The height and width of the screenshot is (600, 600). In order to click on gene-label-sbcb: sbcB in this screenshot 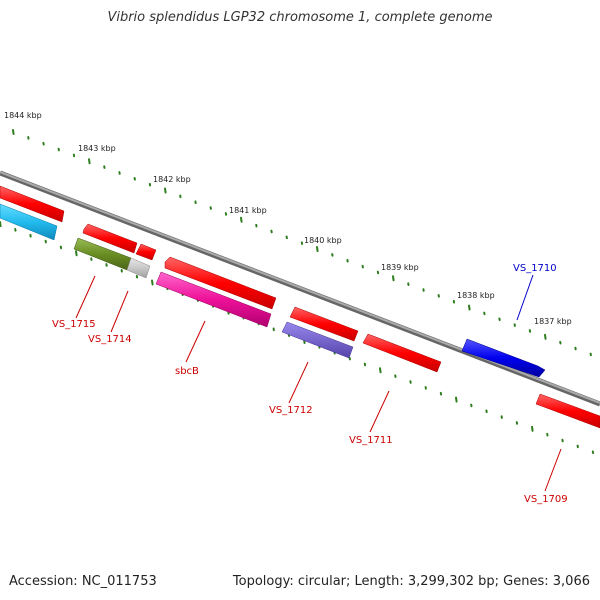, I will do `click(187, 371)`.